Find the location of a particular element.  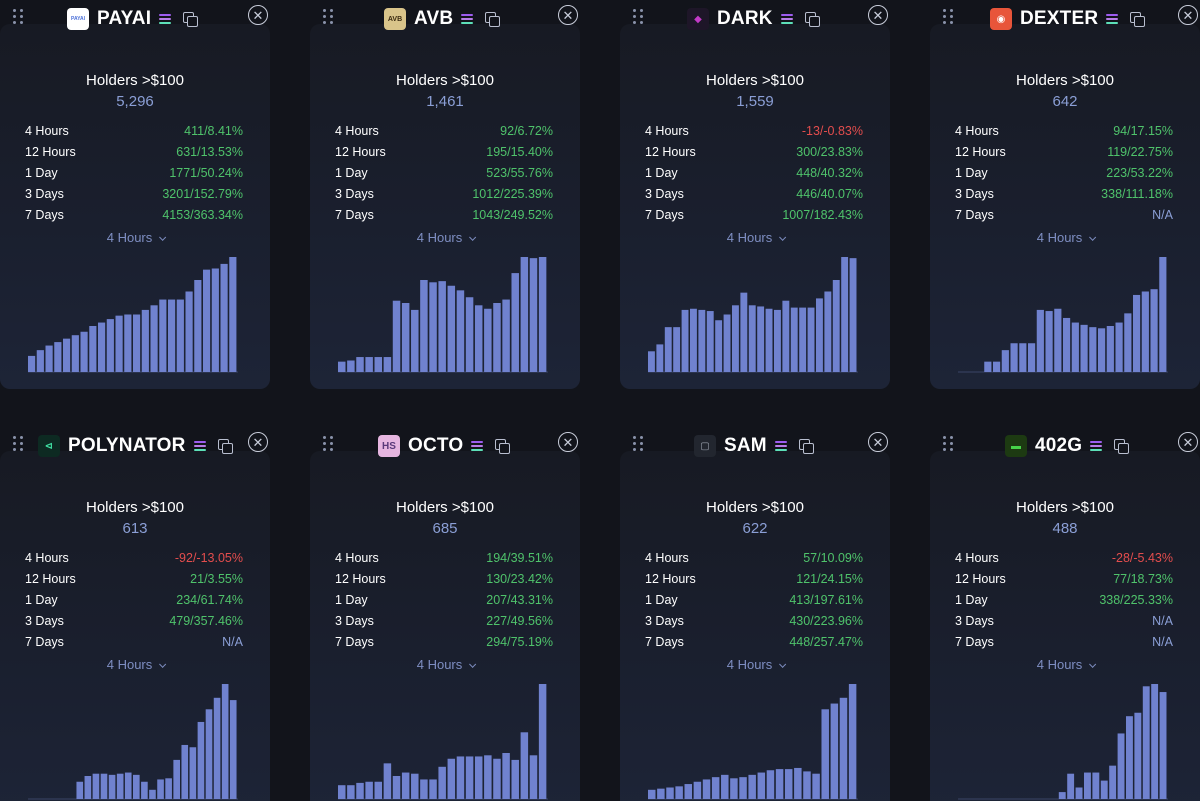

token-name: POLYNATOR is located at coordinates (127, 445).